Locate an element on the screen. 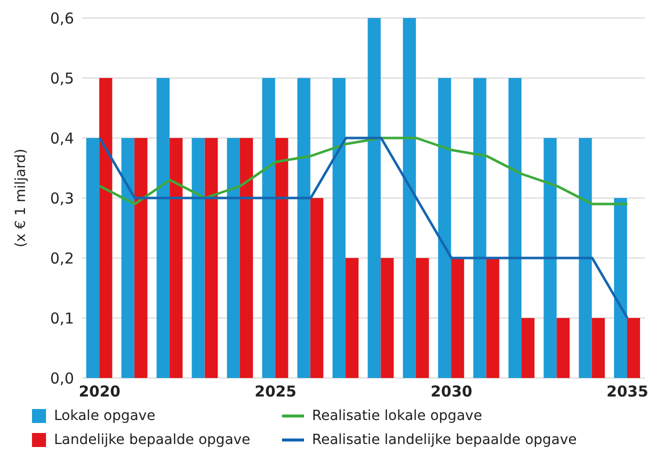 The width and height of the screenshot is (661, 454). x-tick-label: 2025 is located at coordinates (275, 391).